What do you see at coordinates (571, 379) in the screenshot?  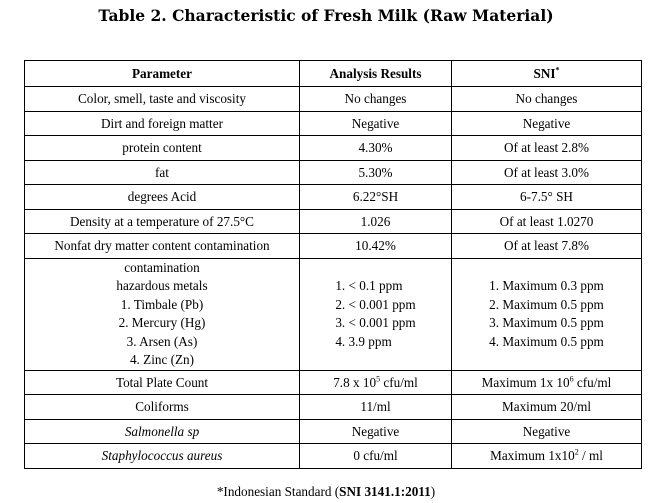 I see `tpc-sni-exponent: 6` at bounding box center [571, 379].